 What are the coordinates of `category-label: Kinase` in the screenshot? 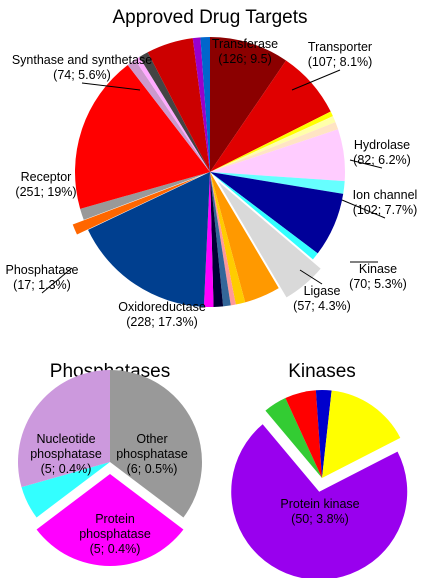 It's located at (378, 269).